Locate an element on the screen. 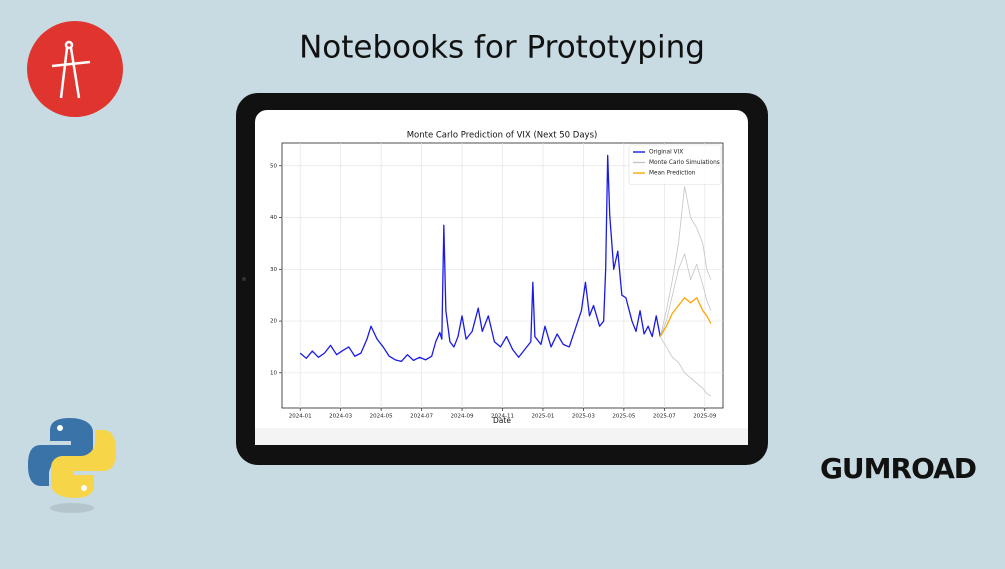 Image resolution: width=1005 pixels, height=569 pixels. y-tick-label: 30 is located at coordinates (273, 270).